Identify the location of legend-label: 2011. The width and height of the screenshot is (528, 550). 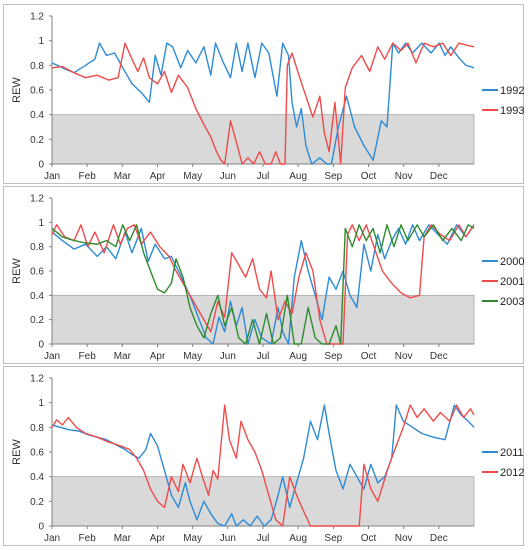
(512, 453).